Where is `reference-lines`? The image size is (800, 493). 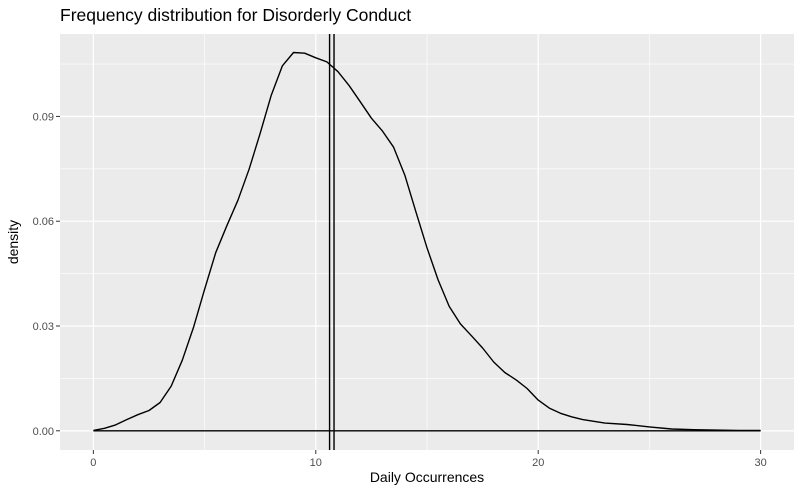
reference-lines is located at coordinates (331, 242).